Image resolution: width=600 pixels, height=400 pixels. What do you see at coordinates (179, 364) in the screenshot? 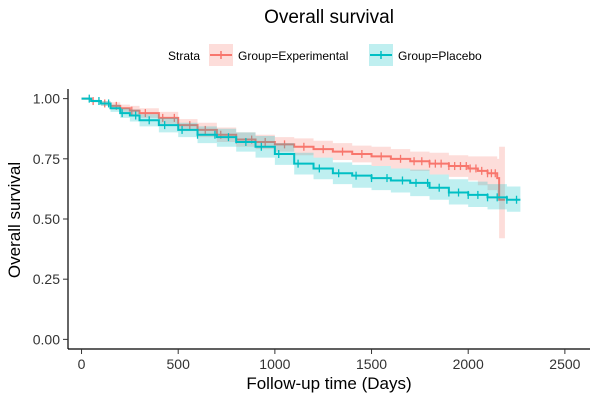
I see `x-tick-label: 500` at bounding box center [179, 364].